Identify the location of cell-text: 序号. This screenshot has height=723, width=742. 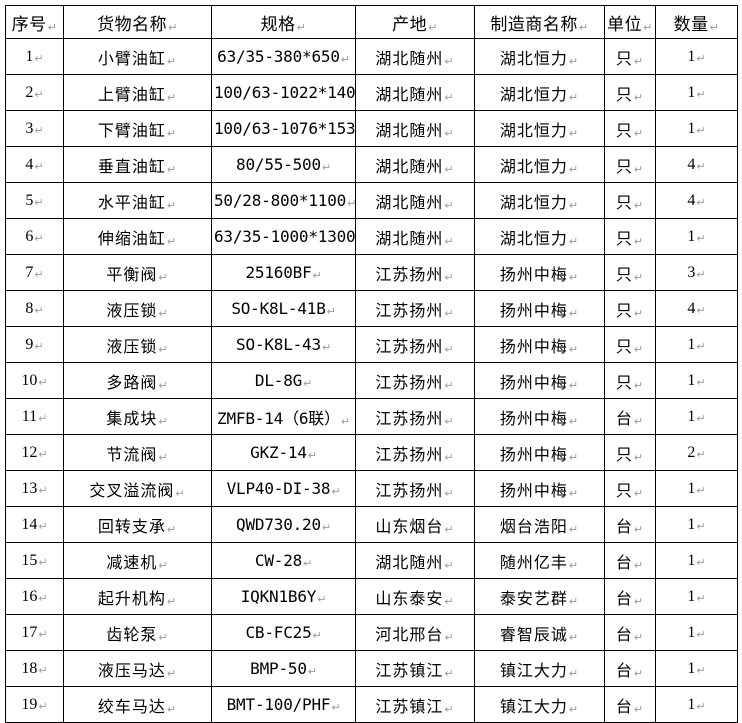
(29, 24).